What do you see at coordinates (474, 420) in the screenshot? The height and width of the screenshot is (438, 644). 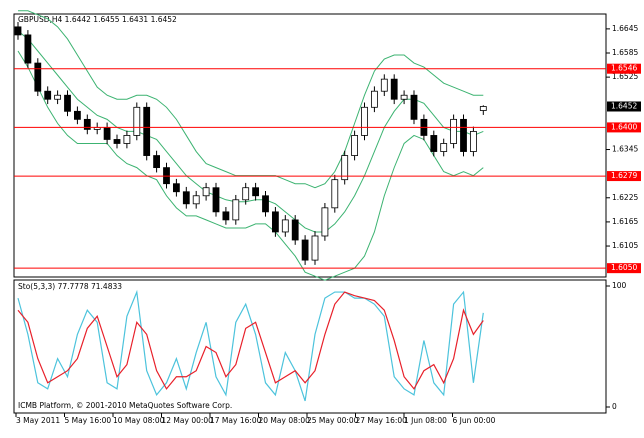 I see `x-tick-label: 6 Jun 00:00` at bounding box center [474, 420].